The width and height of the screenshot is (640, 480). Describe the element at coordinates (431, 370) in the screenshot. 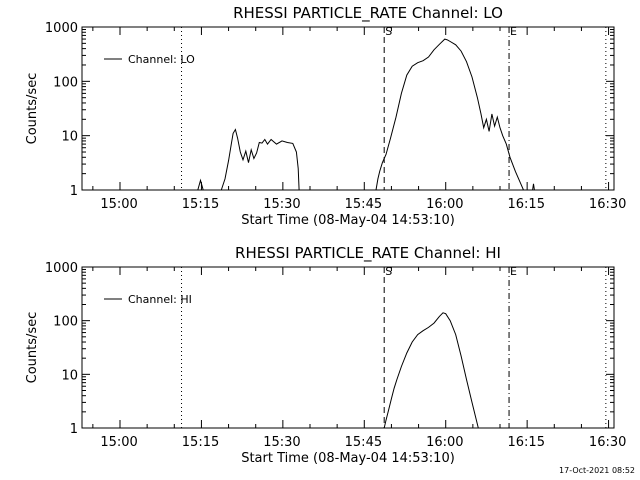

I see `hi-series-line` at that location.